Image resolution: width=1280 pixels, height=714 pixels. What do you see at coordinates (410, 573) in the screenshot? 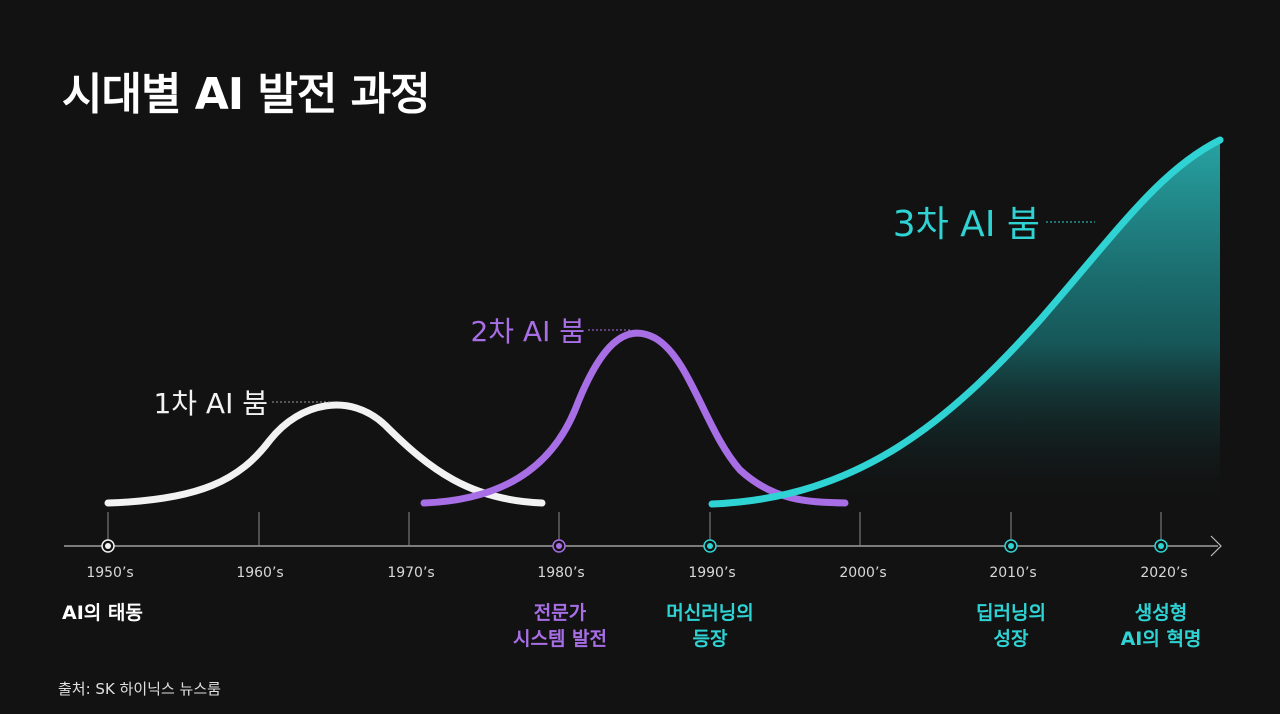
I see `tick-label-1970: 1970’s` at bounding box center [410, 573].